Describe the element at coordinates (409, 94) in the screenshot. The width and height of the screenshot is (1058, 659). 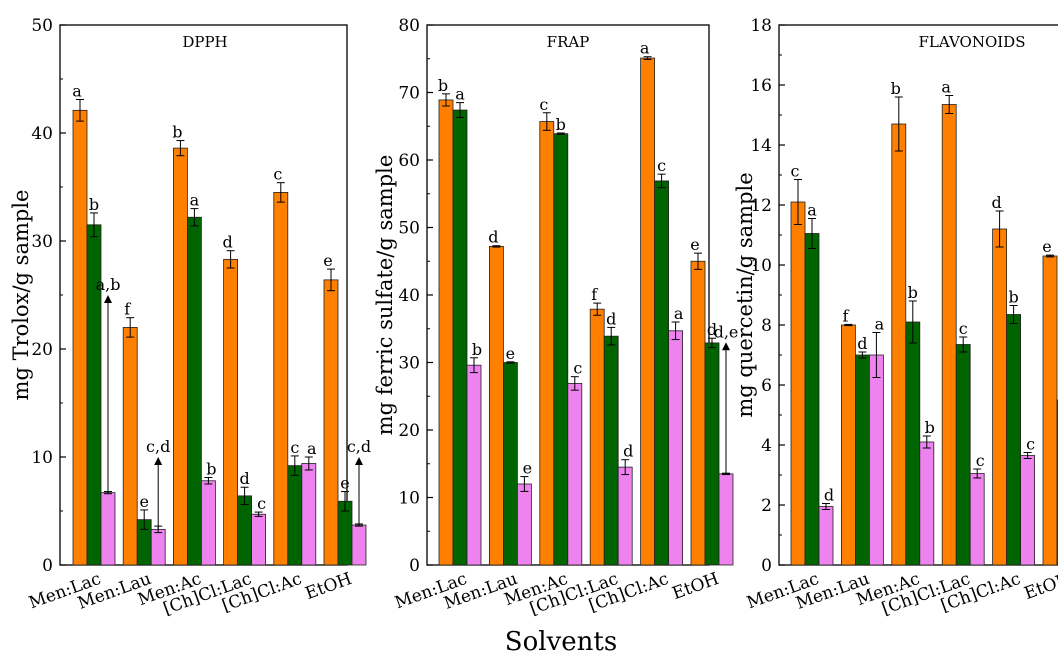
I see `y-tick-label: 70` at that location.